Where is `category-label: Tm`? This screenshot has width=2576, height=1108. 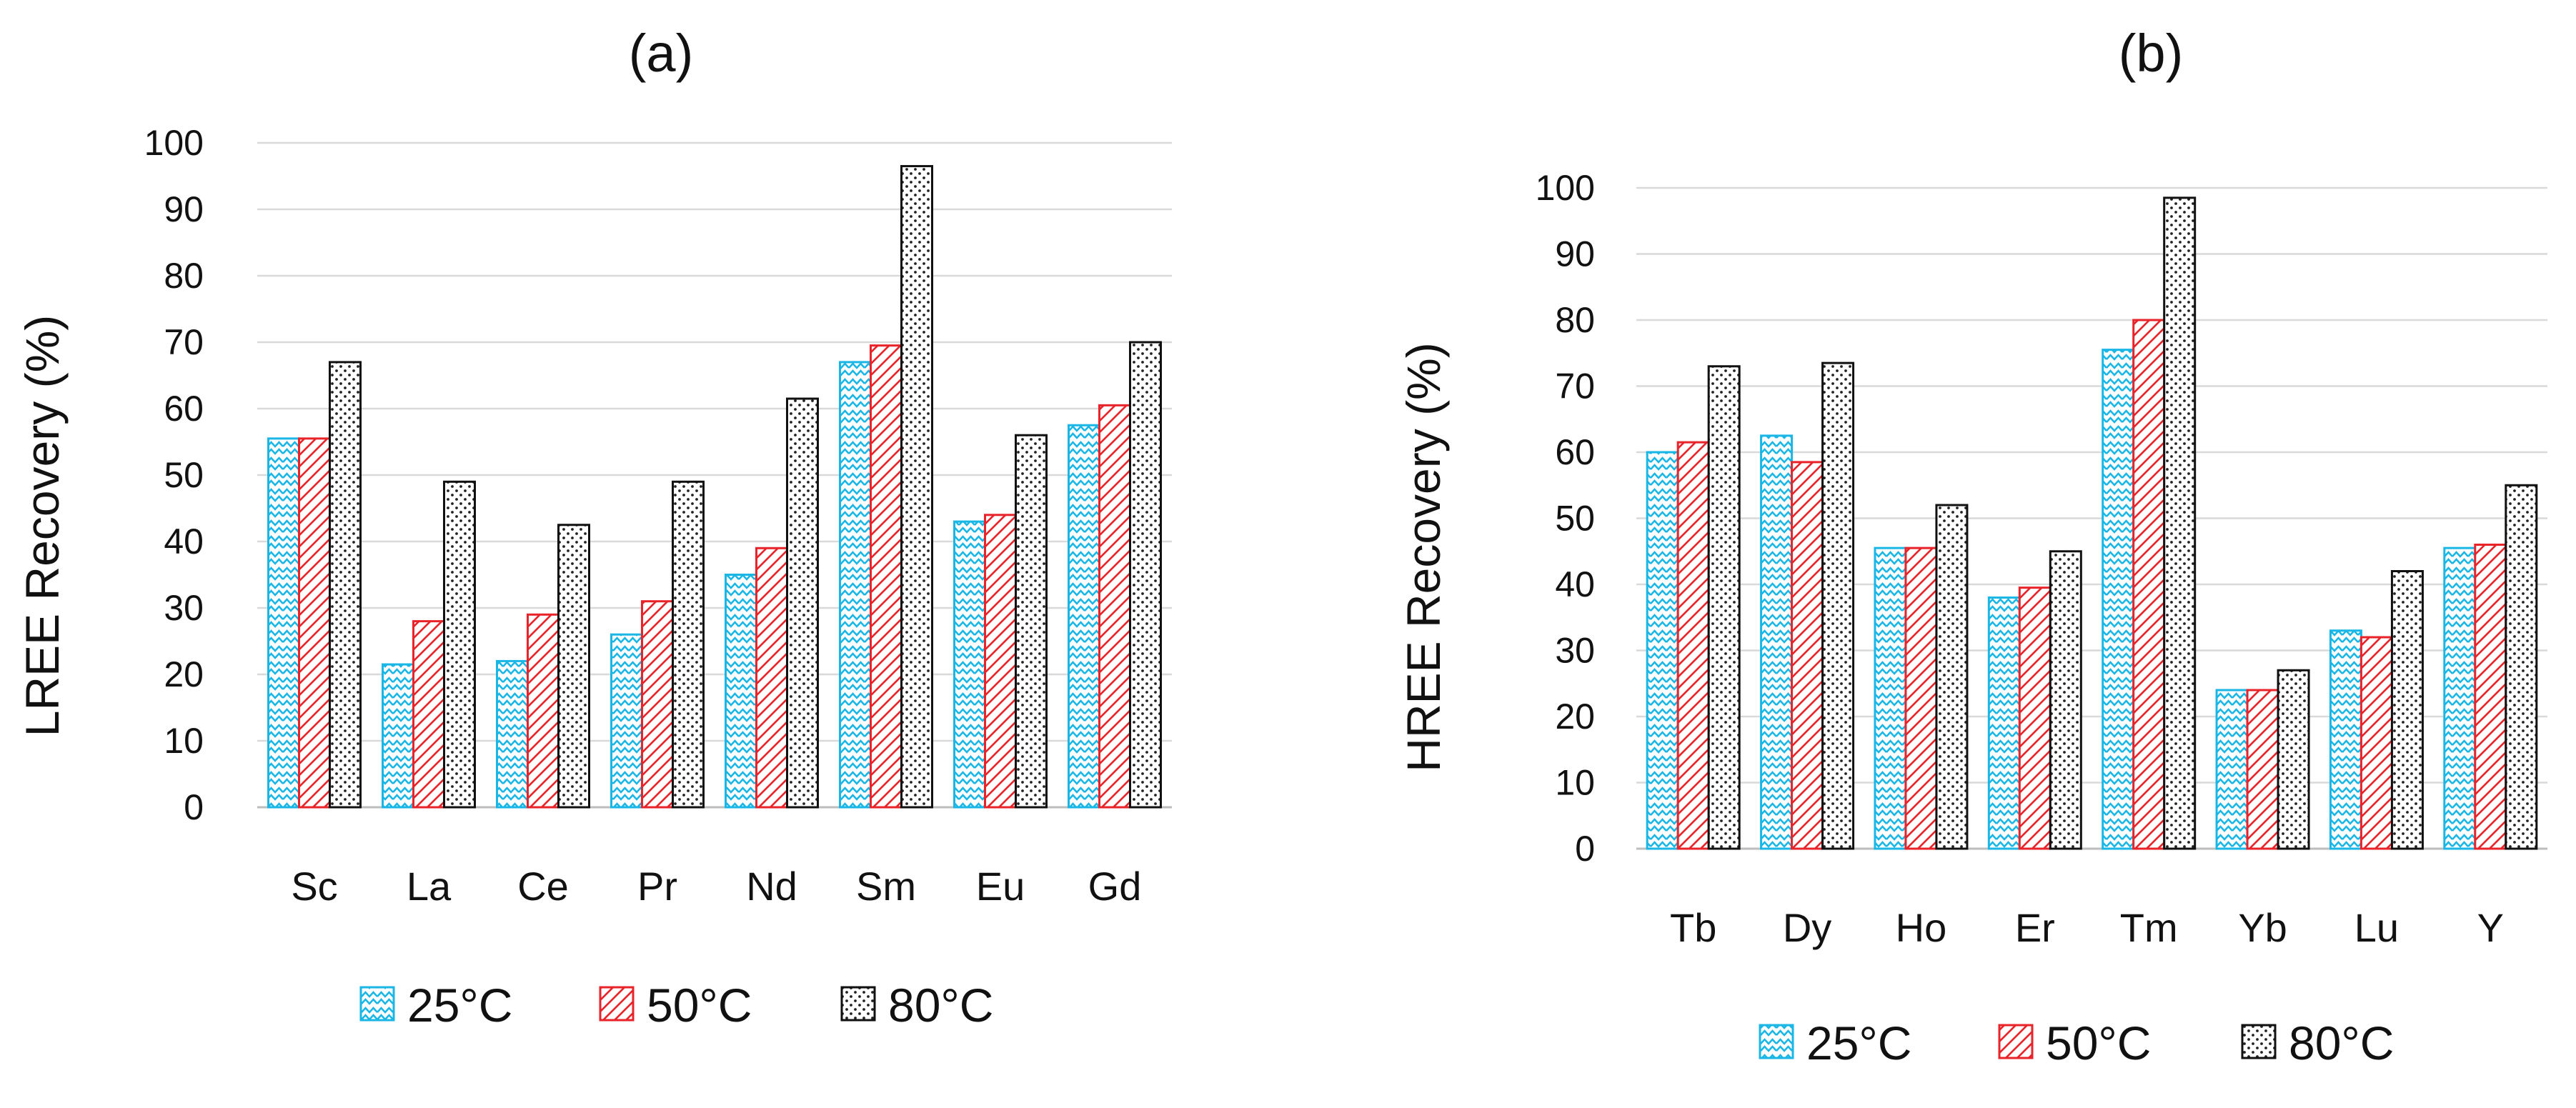 category-label: Tm is located at coordinates (2149, 927).